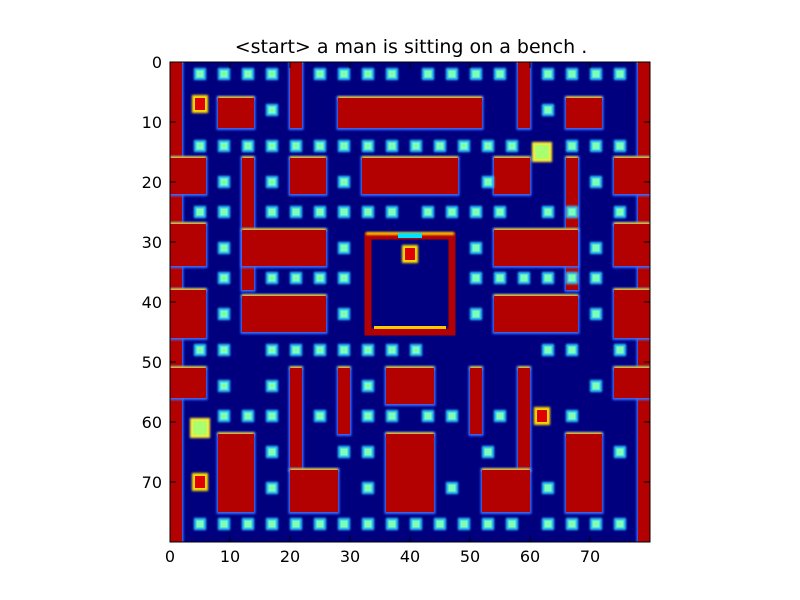 This screenshot has height=600, width=800. Describe the element at coordinates (230, 556) in the screenshot. I see `x-tick-label: 10` at that location.